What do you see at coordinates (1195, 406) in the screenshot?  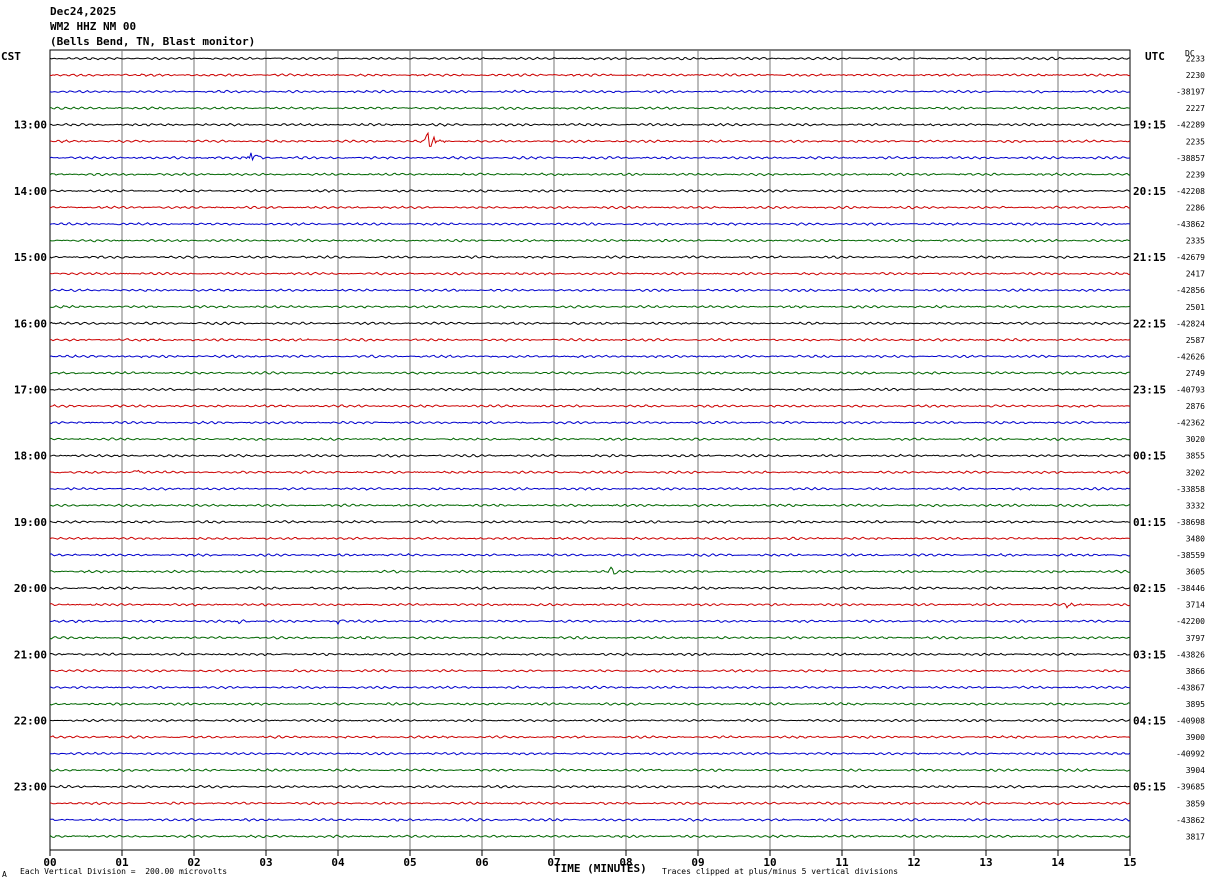 I see `dc-offset-label: 2876` at bounding box center [1195, 406].